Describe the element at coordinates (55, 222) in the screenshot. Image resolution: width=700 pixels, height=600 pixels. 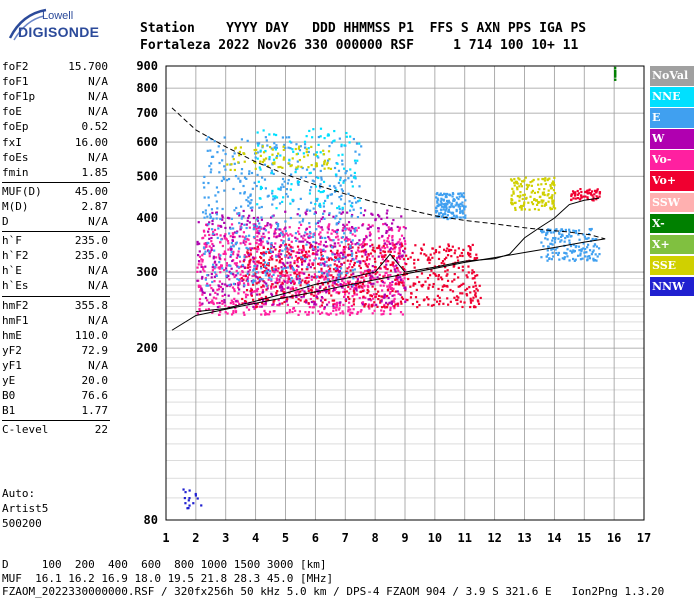
I see `param-row: D N/A` at that location.